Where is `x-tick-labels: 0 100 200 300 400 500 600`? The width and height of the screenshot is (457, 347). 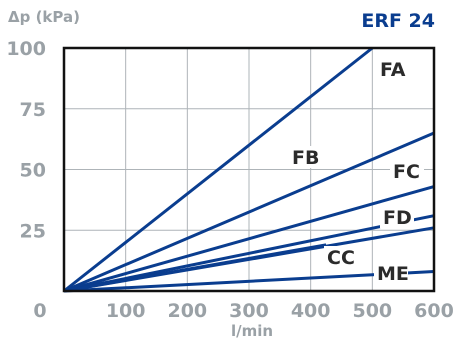
x-tick-labels: 0 100 200 300 400 500 600 is located at coordinates (243, 311).